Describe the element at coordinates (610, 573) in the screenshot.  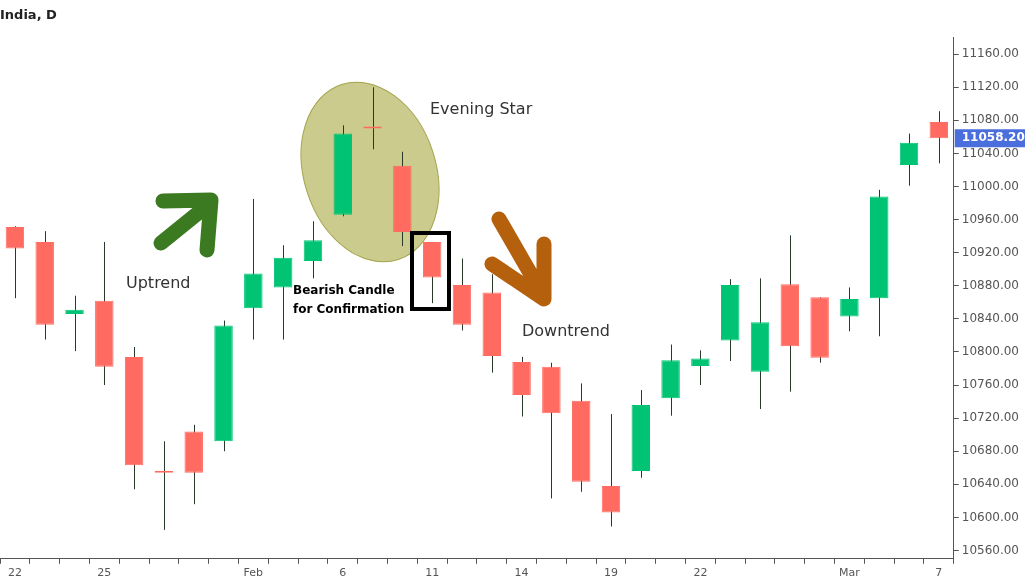
I see `x-tick-label: 19` at that location.